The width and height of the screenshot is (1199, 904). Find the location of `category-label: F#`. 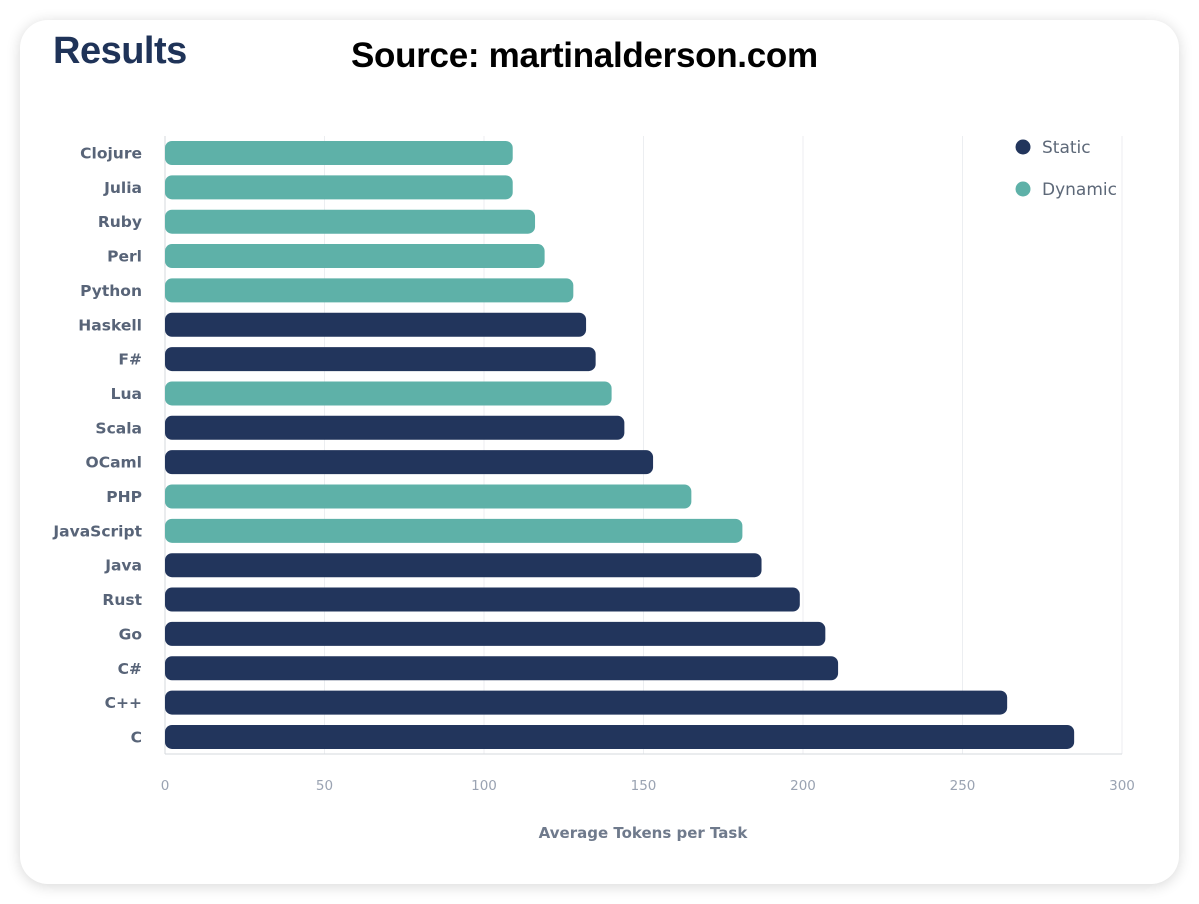

category-label: F# is located at coordinates (130, 360).